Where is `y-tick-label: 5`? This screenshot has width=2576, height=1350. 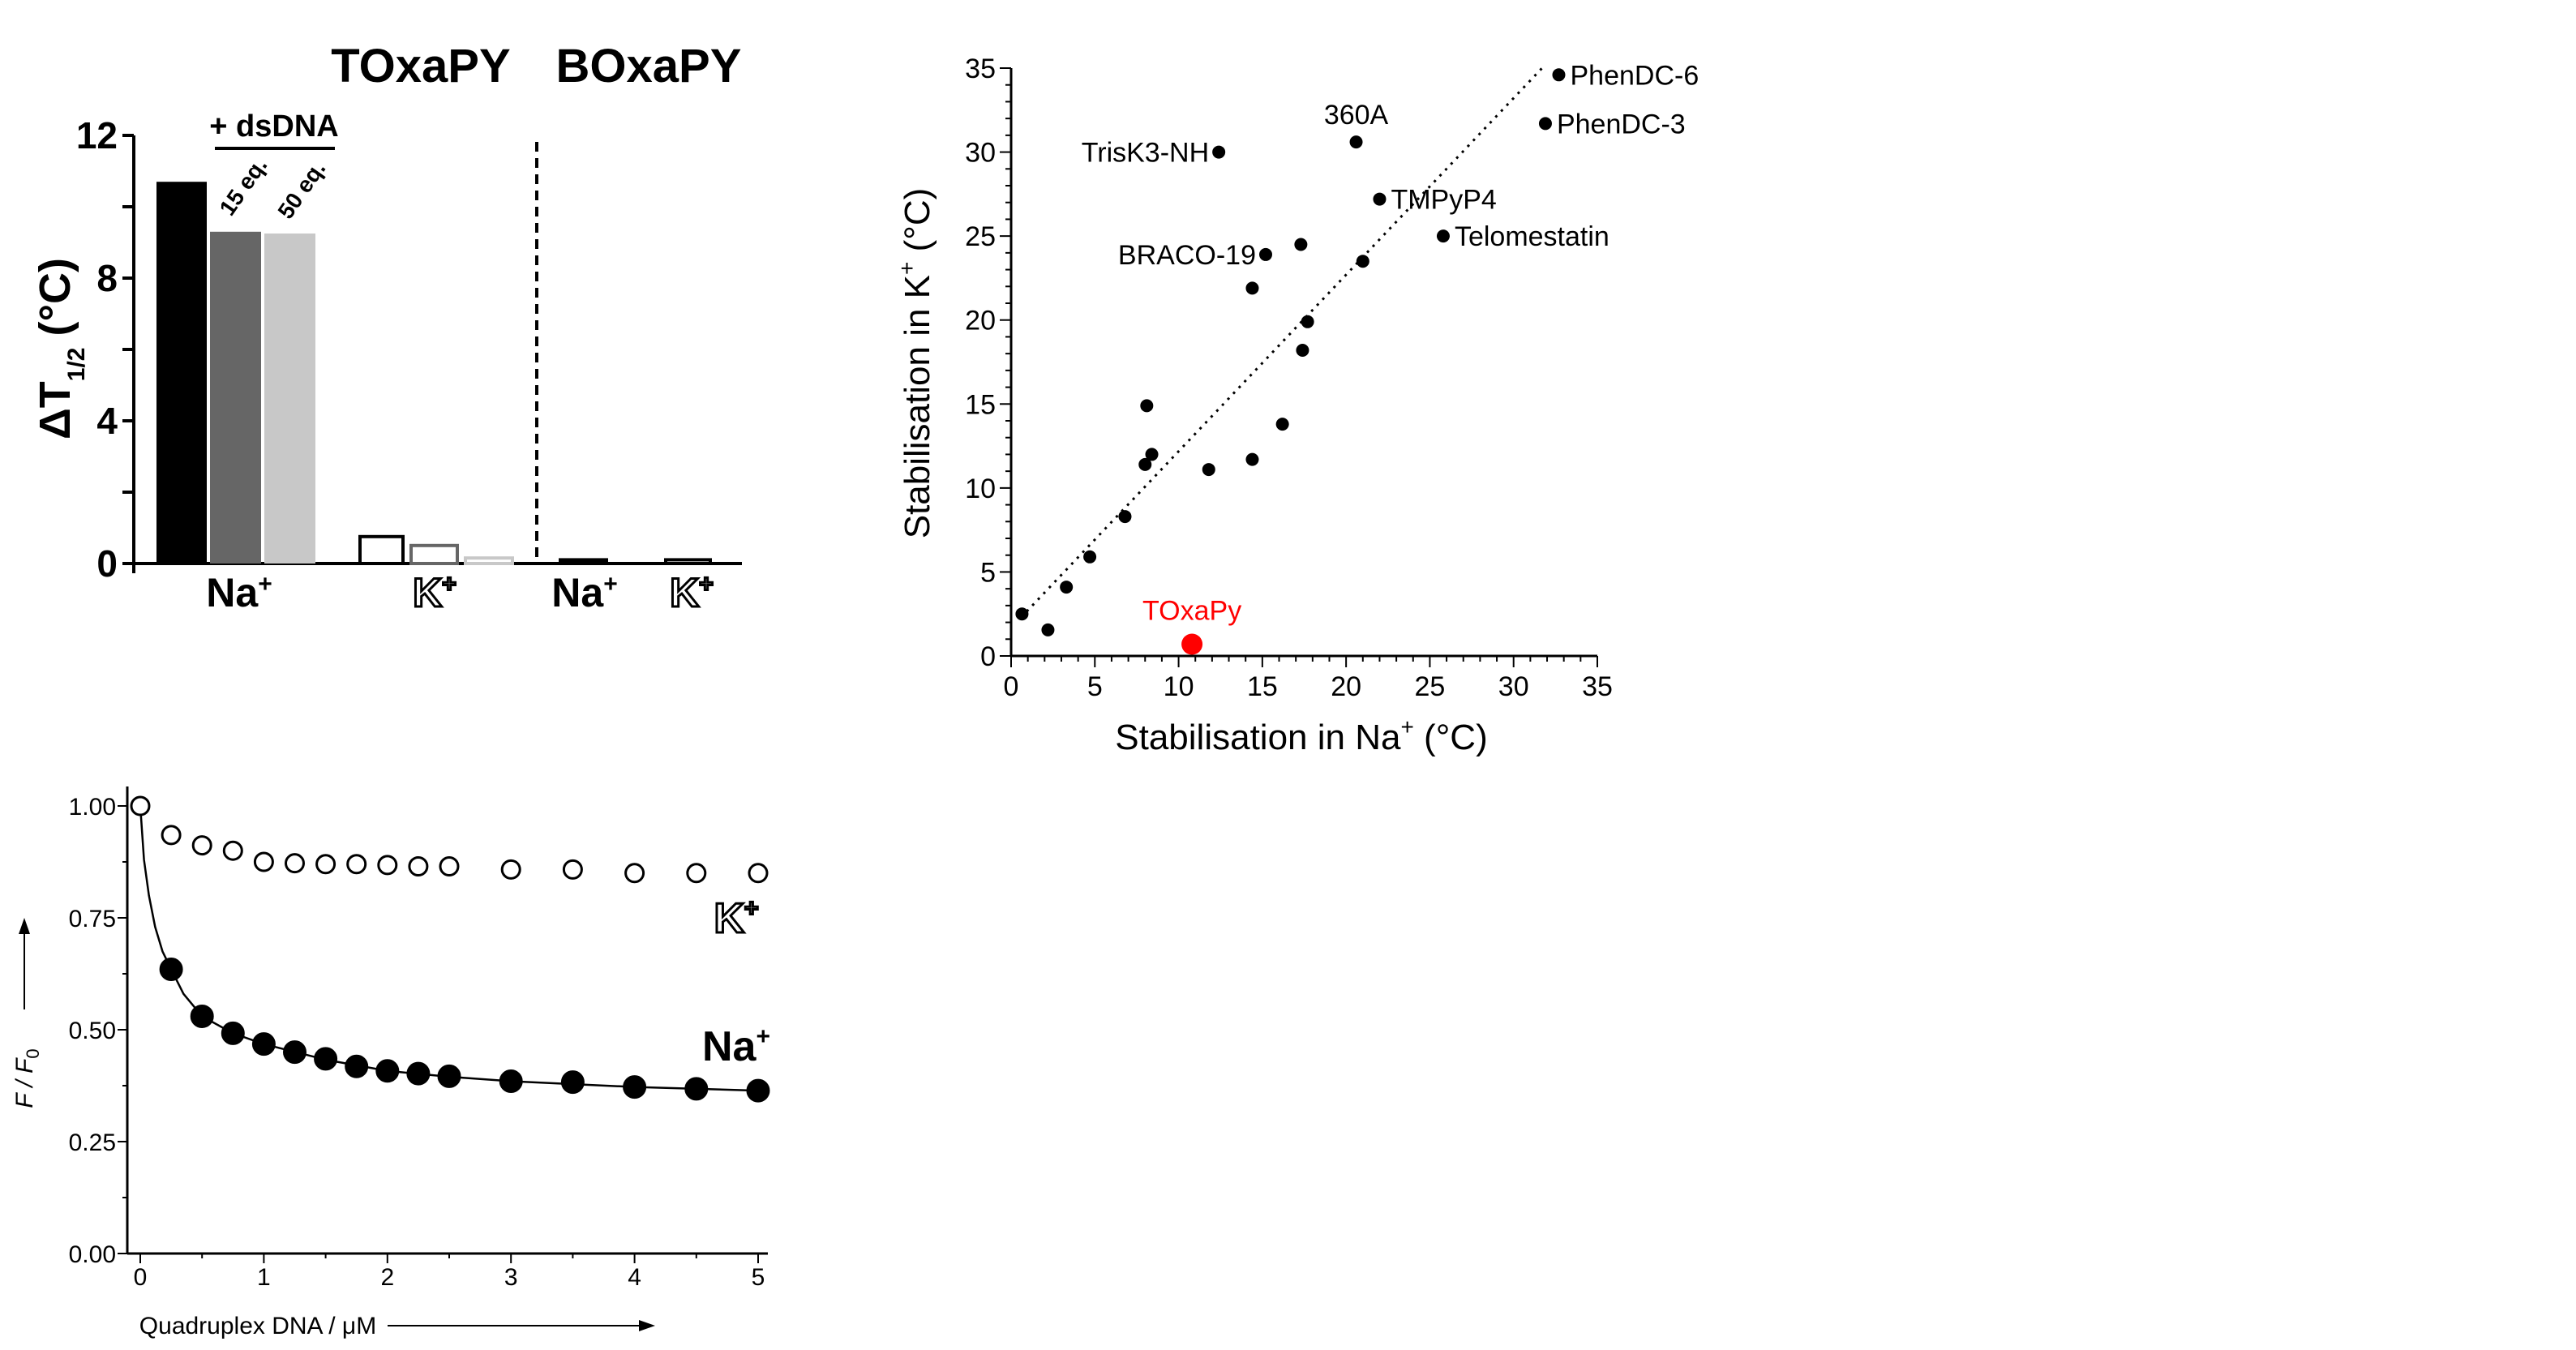 y-tick-label: 5 is located at coordinates (988, 573).